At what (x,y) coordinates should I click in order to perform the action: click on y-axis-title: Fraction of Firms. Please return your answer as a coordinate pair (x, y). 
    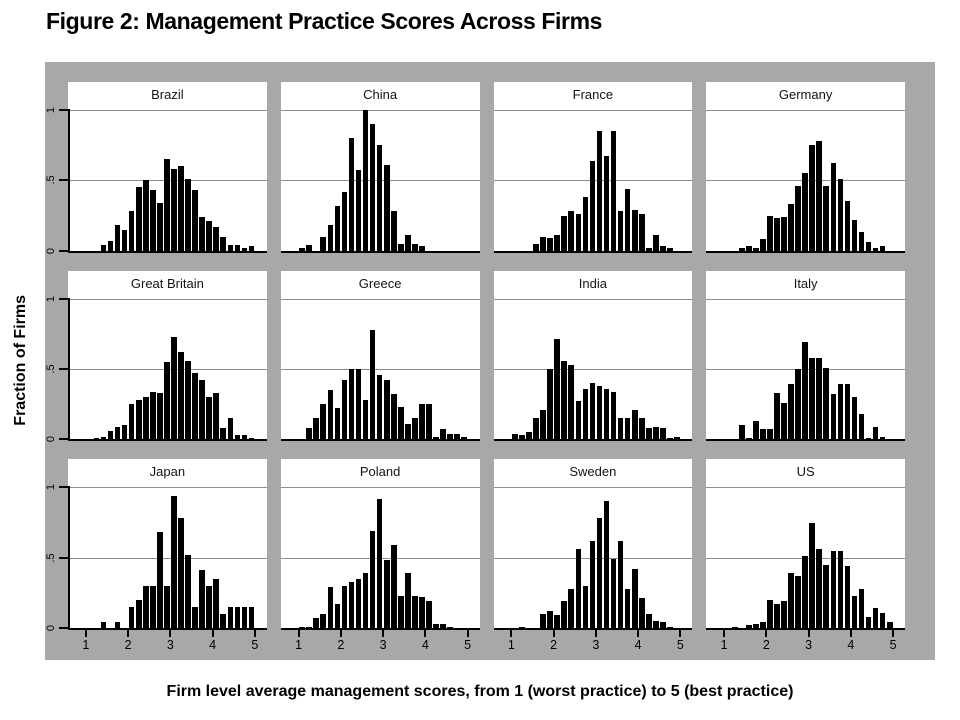
    Looking at the image, I should click on (21, 360).